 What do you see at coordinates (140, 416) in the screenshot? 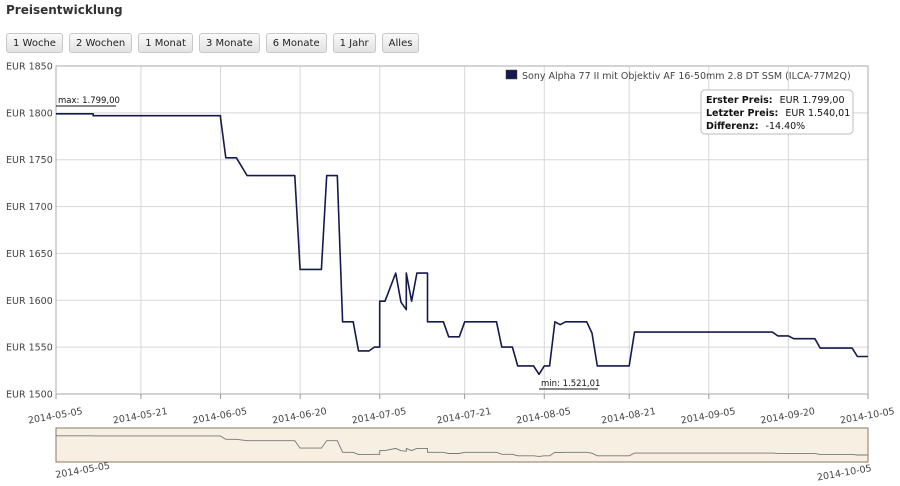
I see `x-tick-label: 2014-05-21` at bounding box center [140, 416].